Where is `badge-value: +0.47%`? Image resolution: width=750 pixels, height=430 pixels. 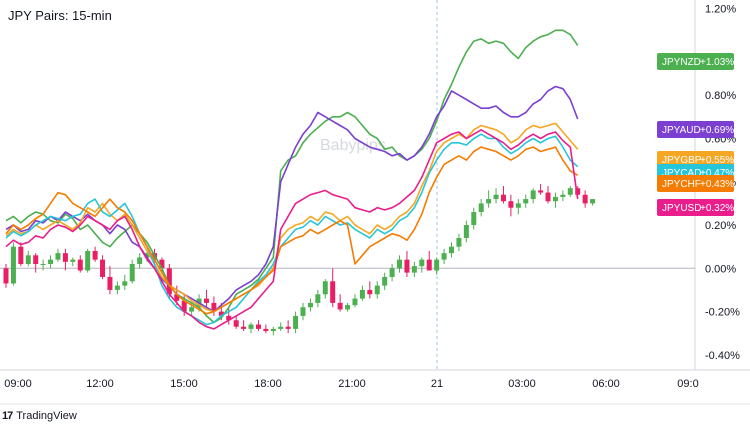 badge-value: +0.47% is located at coordinates (717, 173).